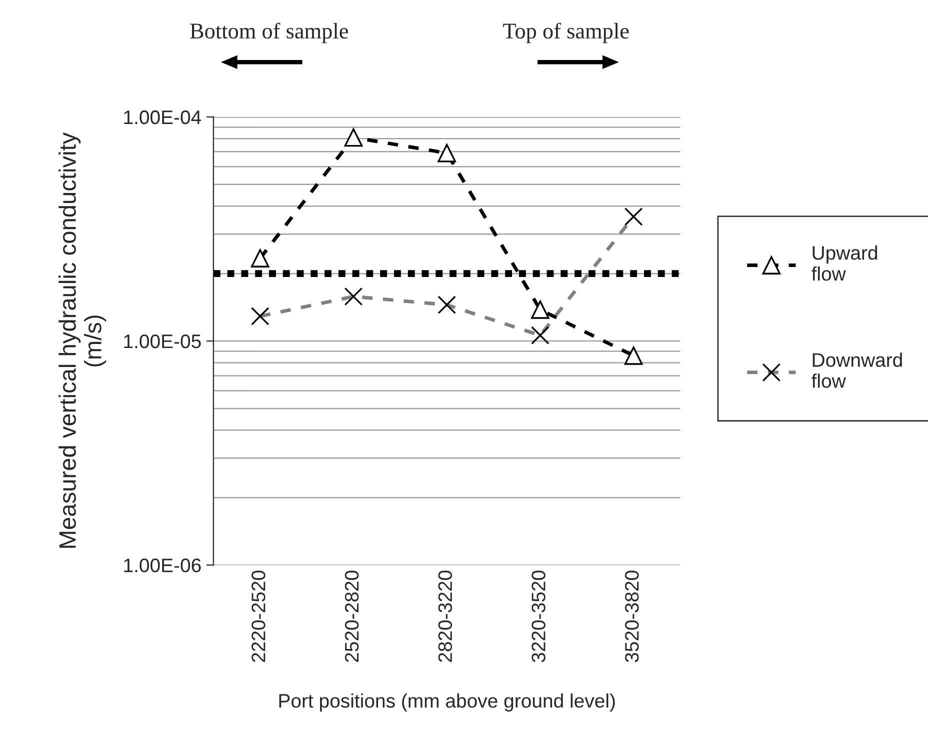 The height and width of the screenshot is (731, 928). I want to click on x-tick-label: 2520-2820, so click(351, 616).